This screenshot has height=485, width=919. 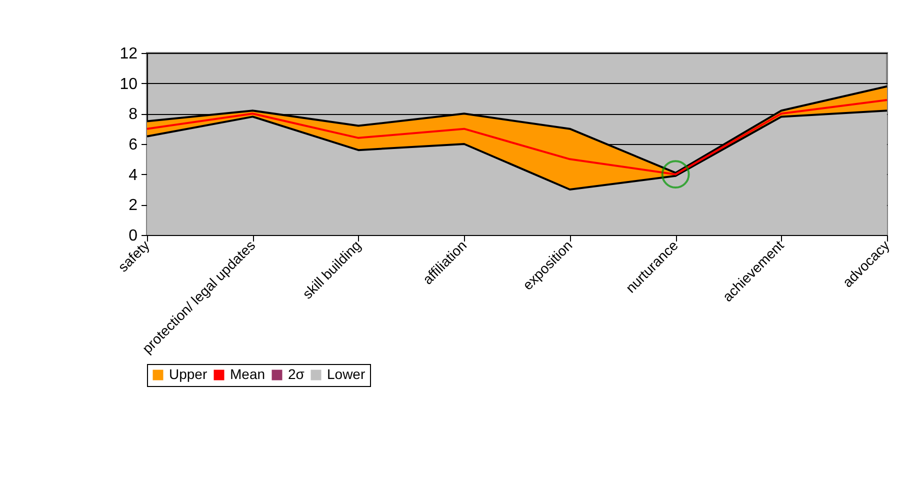 I want to click on legend-label: Mean, so click(x=248, y=374).